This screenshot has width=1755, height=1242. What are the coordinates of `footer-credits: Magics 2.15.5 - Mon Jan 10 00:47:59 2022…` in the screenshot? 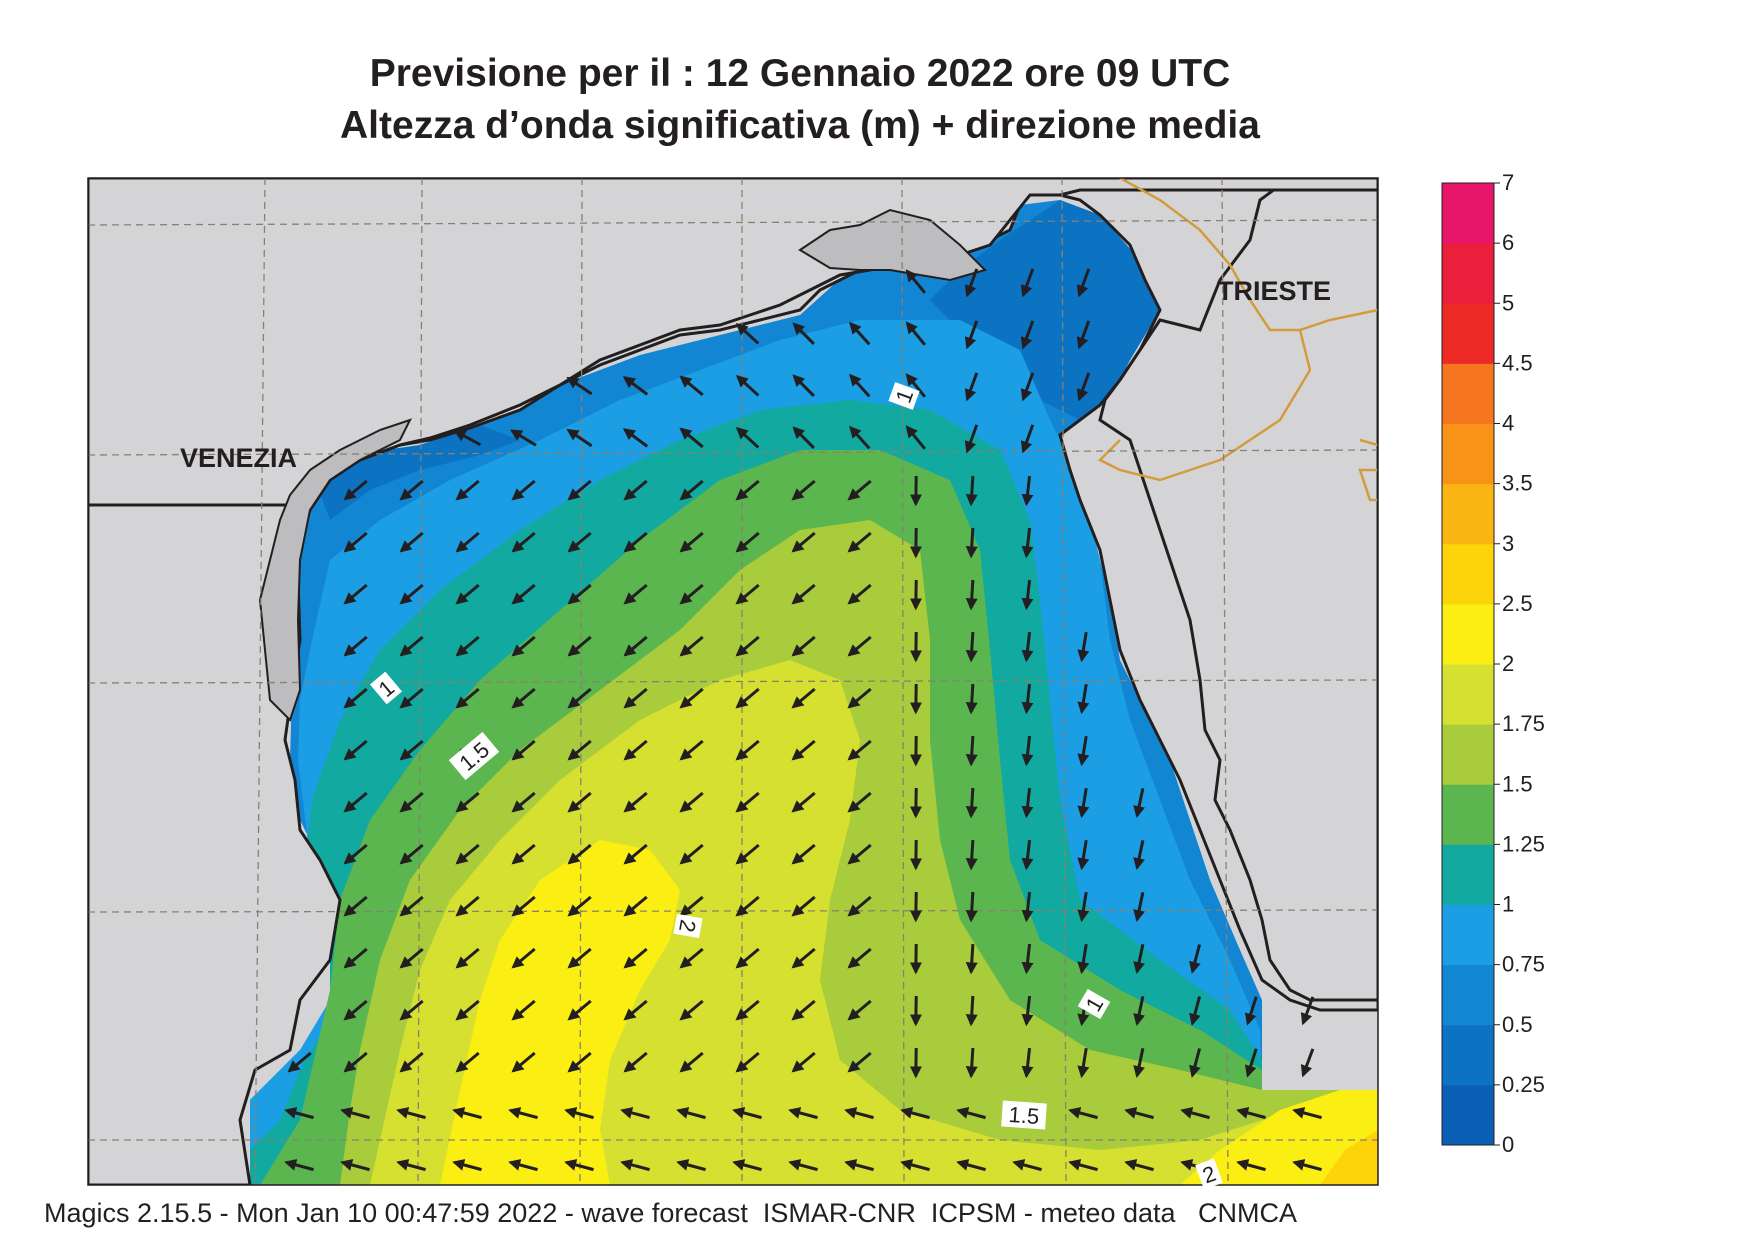 It's located at (671, 1213).